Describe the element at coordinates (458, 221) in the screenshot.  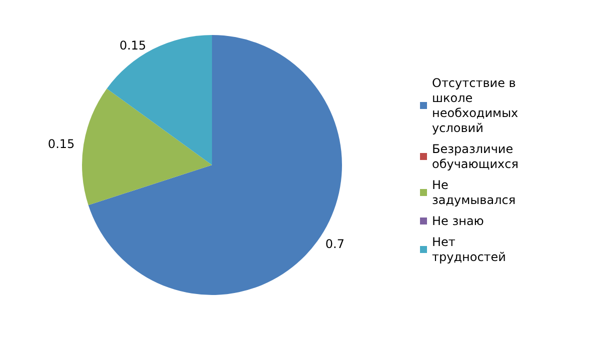
I see `legend-label: Не знаю` at that location.